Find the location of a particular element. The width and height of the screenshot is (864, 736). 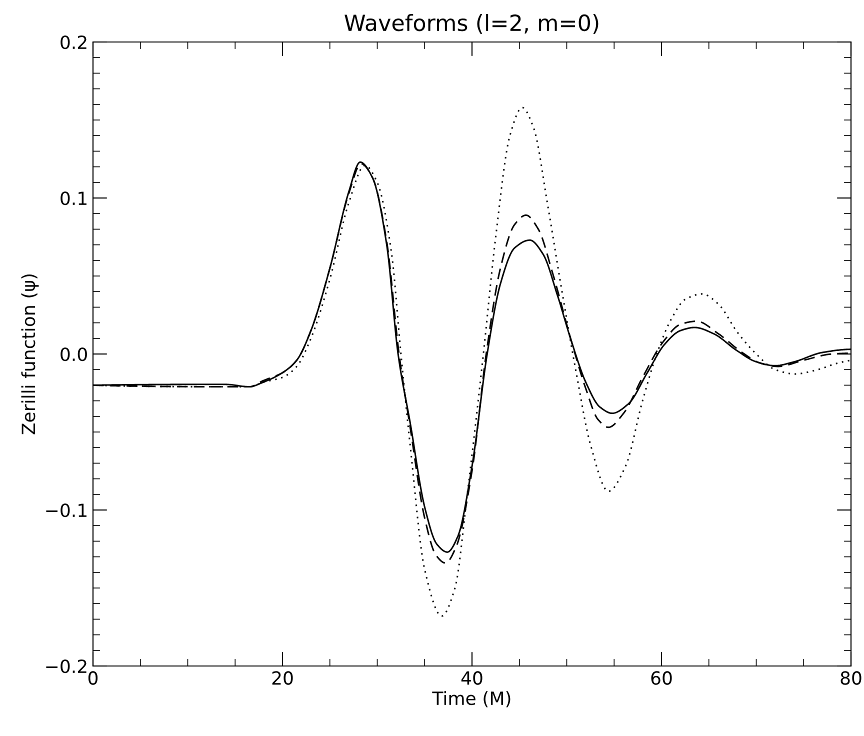

x-tick-label: 40 is located at coordinates (471, 678).